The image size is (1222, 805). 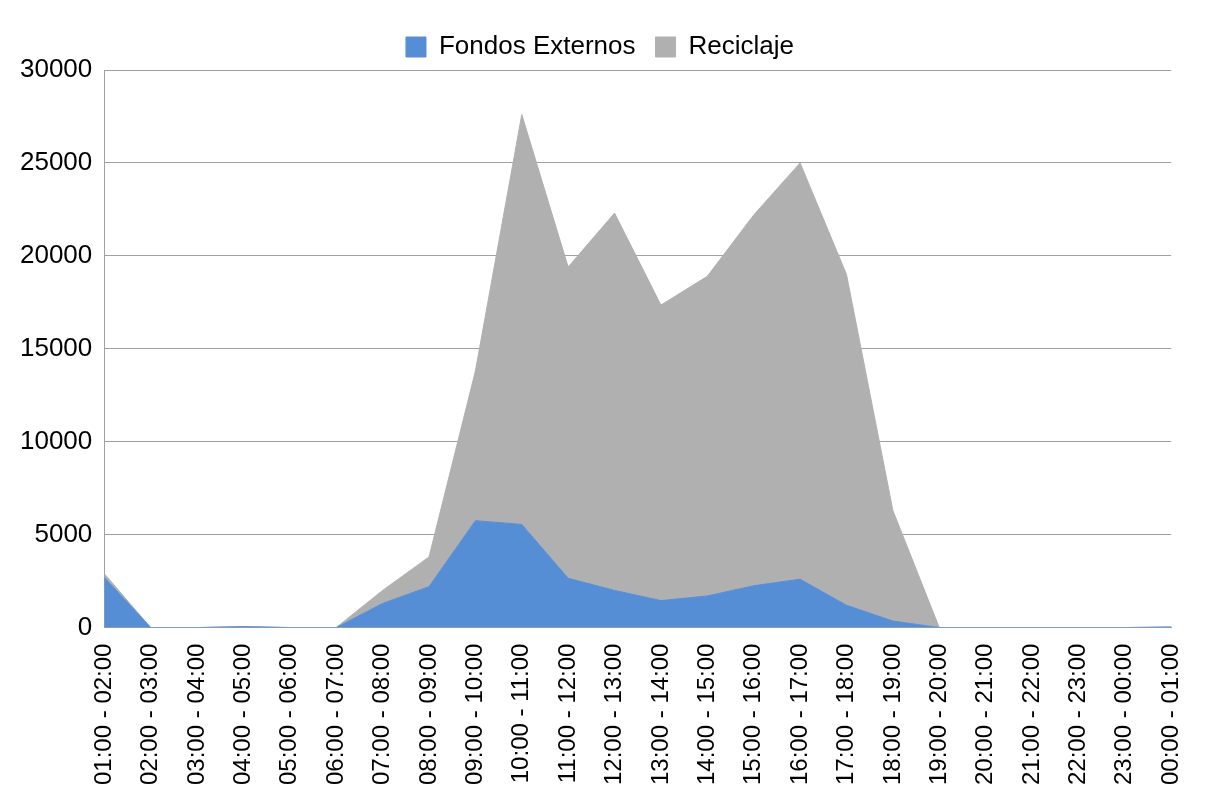 I want to click on x-tick-label: 12:00 - 13:00, so click(x=613, y=714).